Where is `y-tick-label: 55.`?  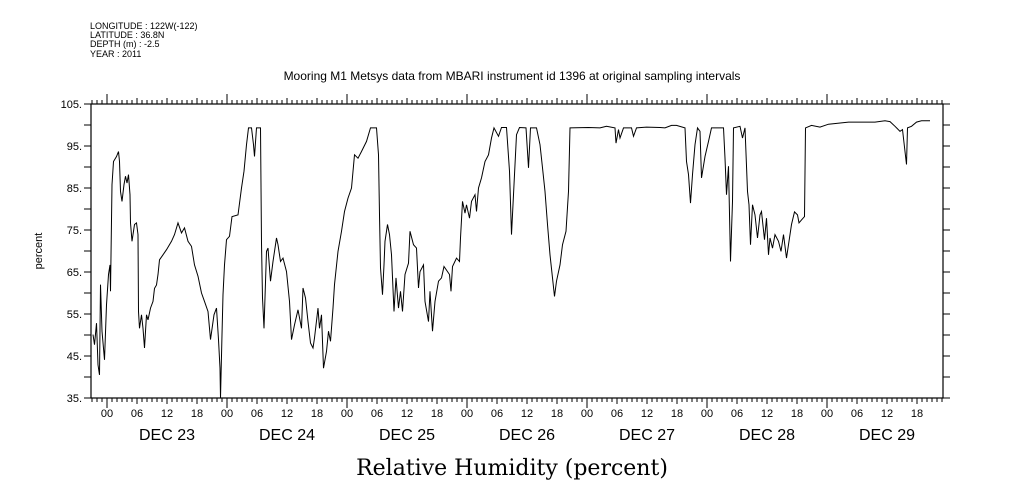
y-tick-label: 55. is located at coordinates (74, 315).